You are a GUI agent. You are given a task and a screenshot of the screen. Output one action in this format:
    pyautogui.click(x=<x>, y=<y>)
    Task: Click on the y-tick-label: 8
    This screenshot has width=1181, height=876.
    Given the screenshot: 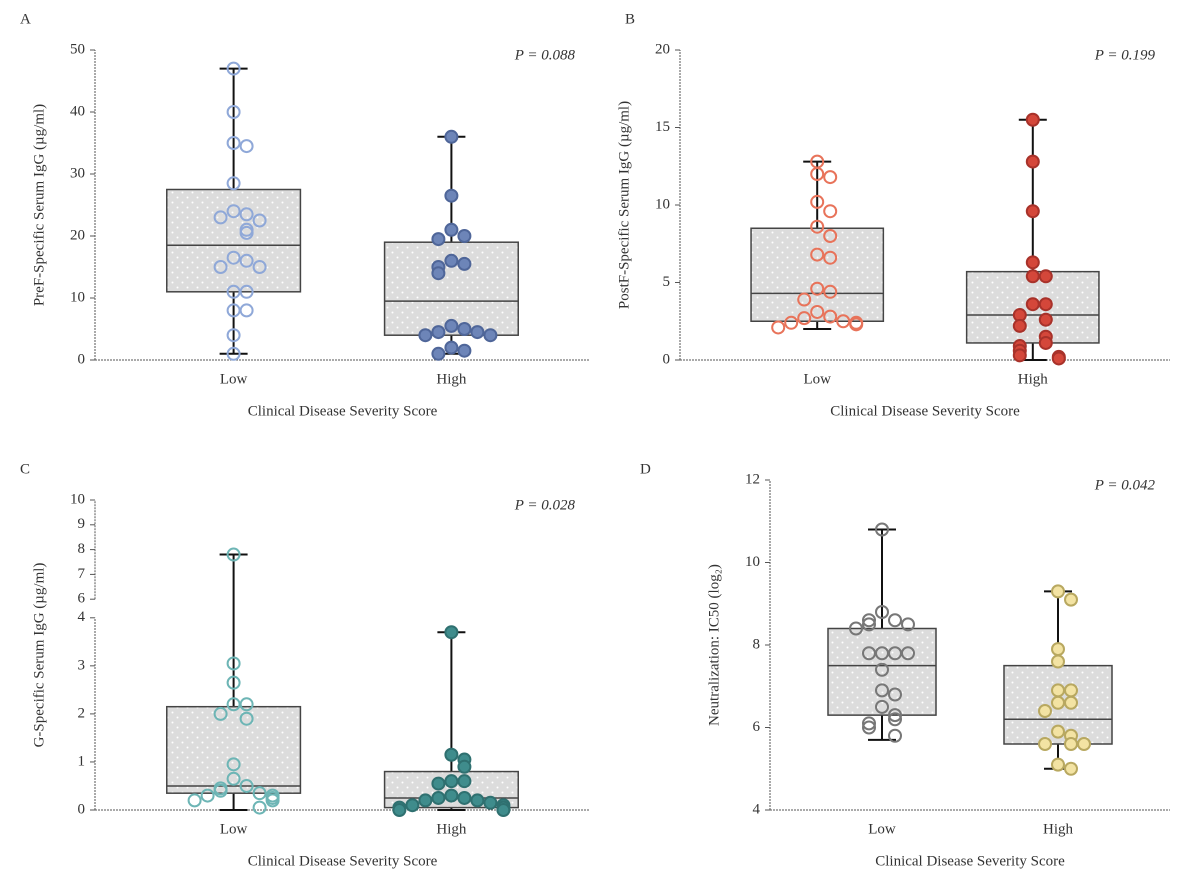 What is the action you would take?
    pyautogui.click(x=82, y=549)
    